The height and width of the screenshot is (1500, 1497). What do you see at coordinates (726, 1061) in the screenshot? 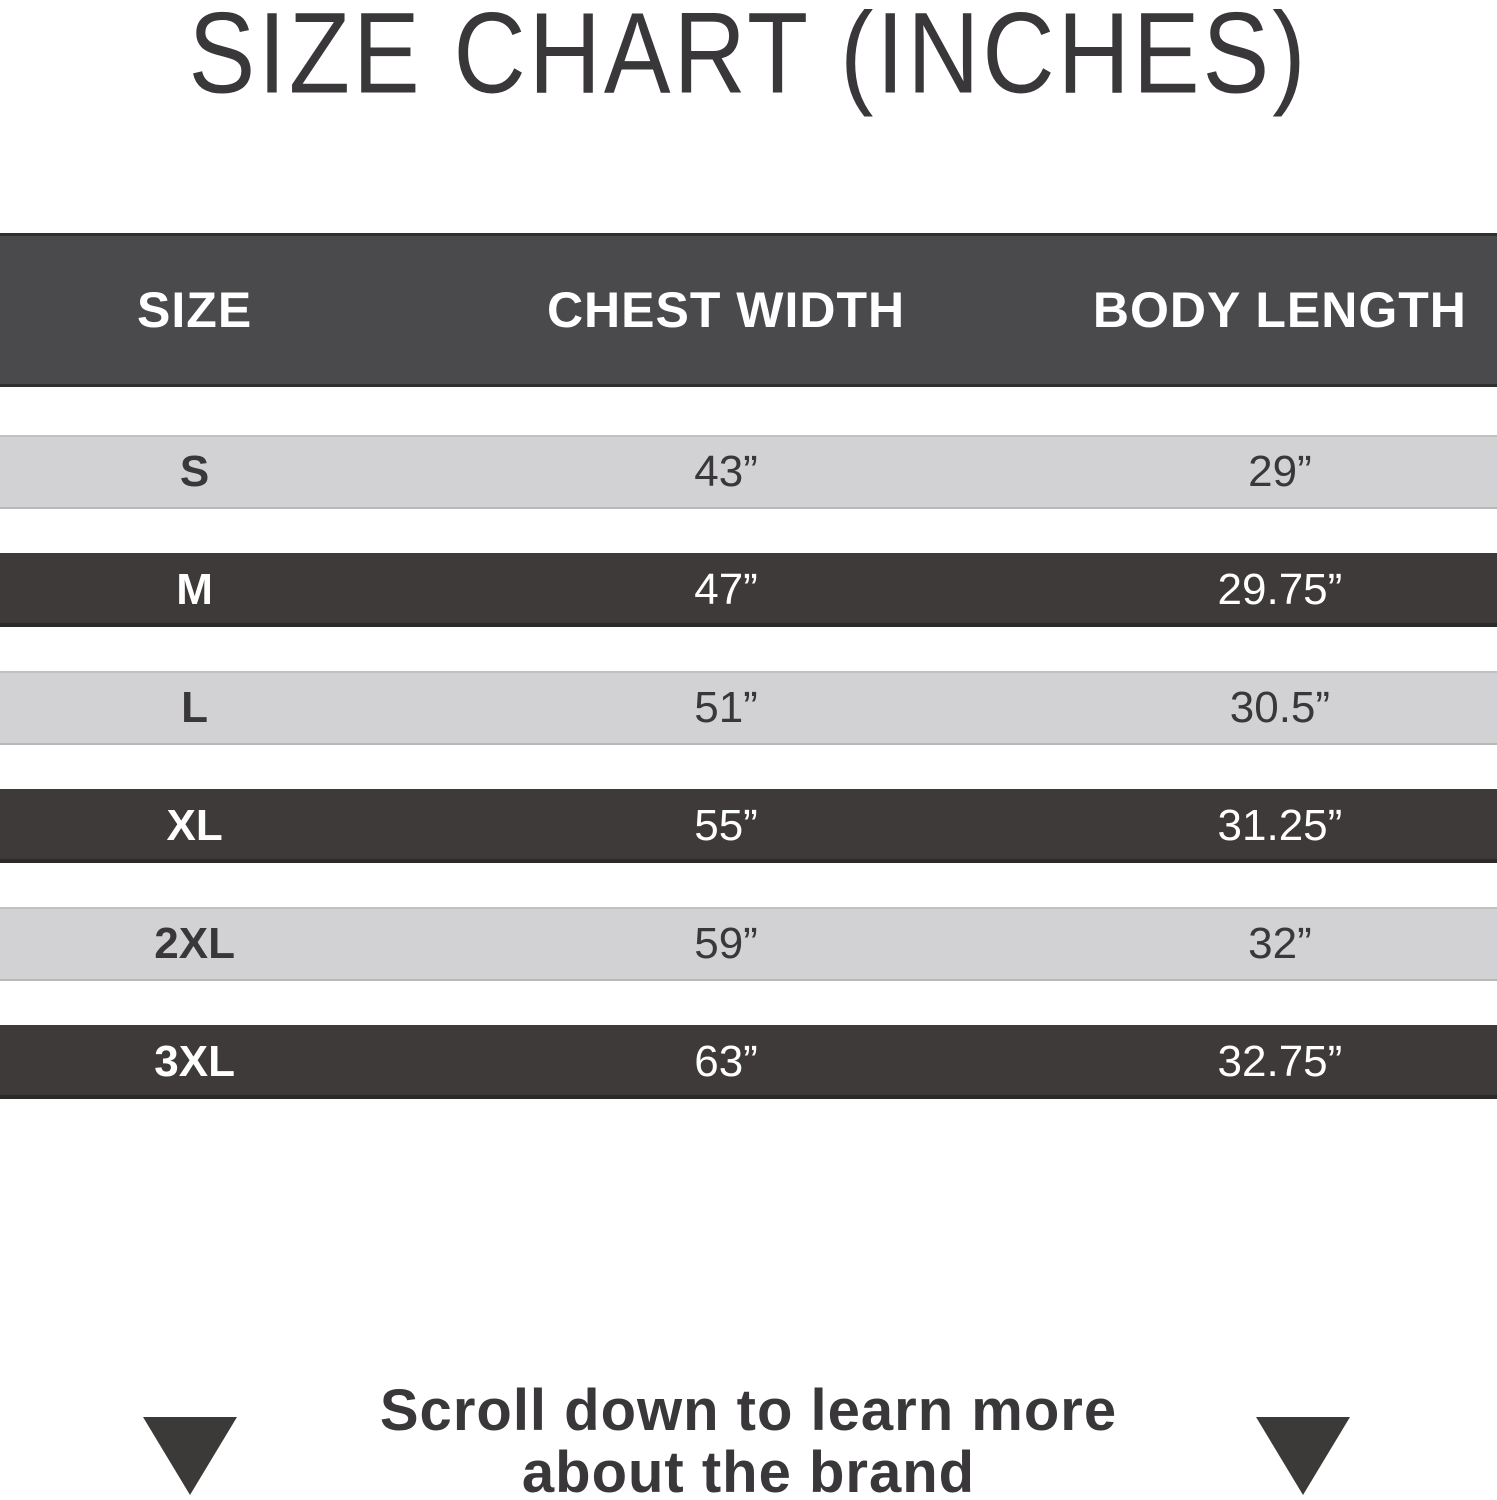
I see `chest-width-cell: 63”` at bounding box center [726, 1061].